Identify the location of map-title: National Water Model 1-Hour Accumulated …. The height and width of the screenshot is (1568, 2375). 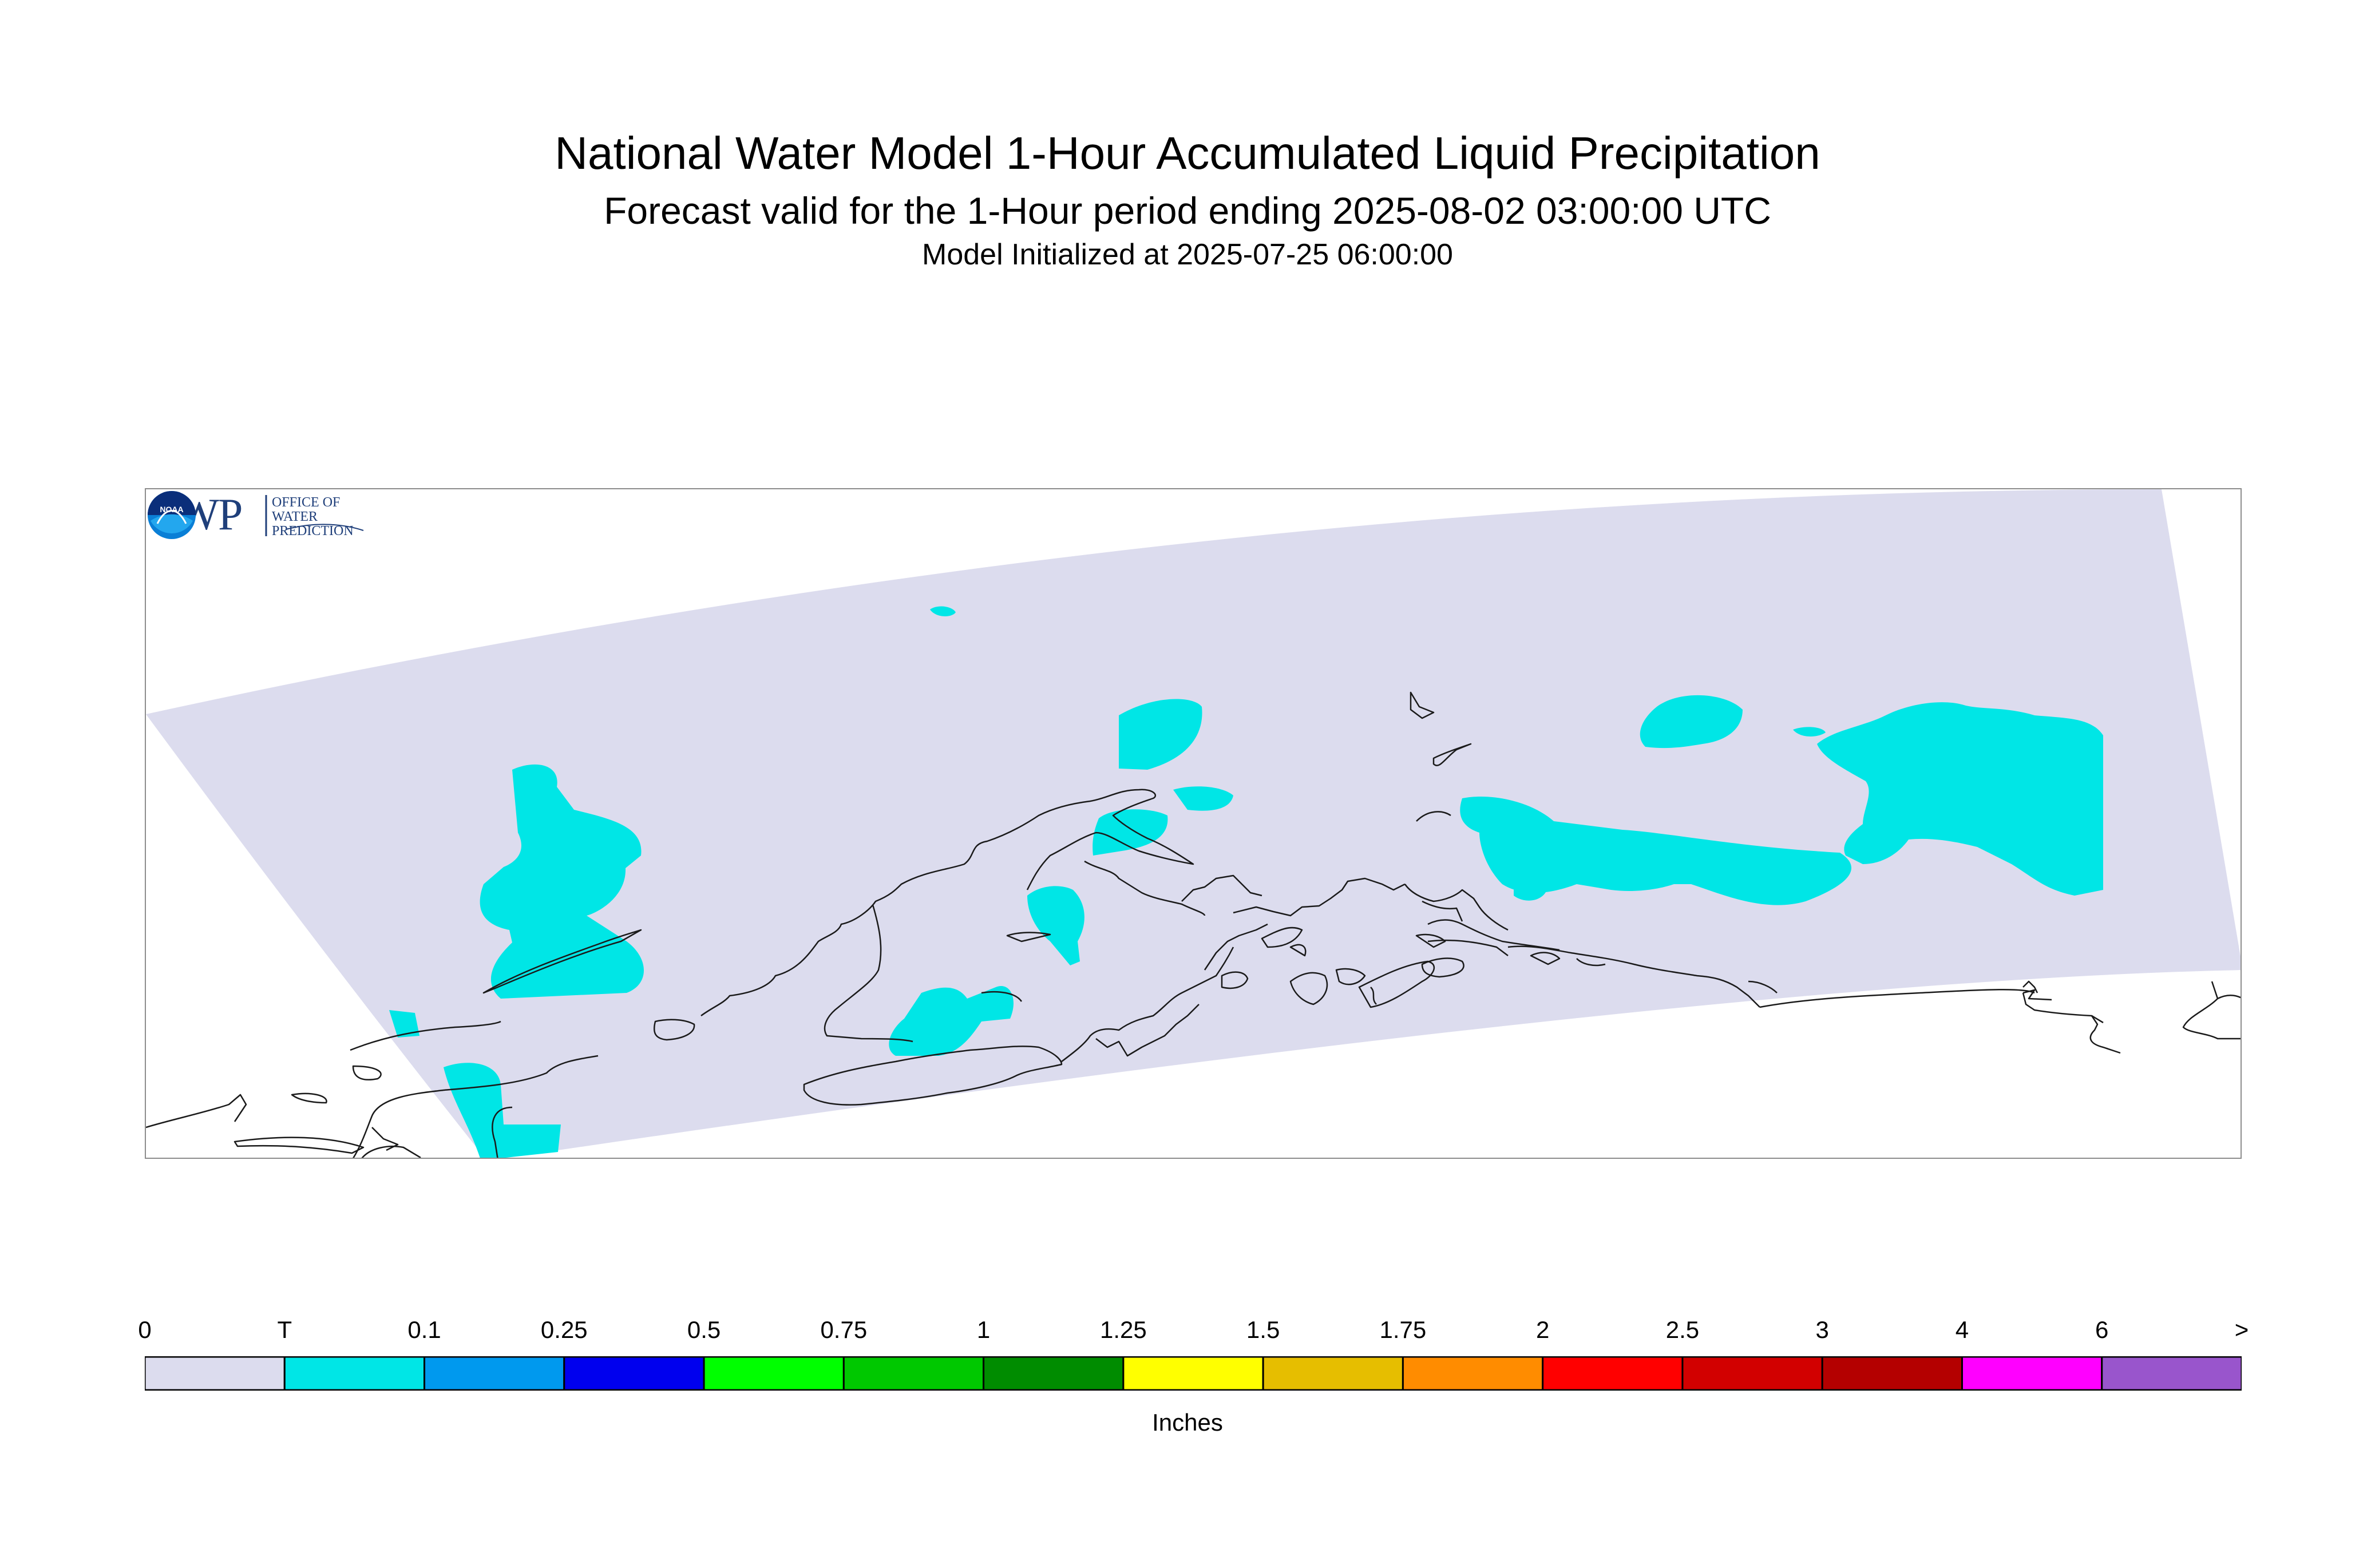
(1187, 153).